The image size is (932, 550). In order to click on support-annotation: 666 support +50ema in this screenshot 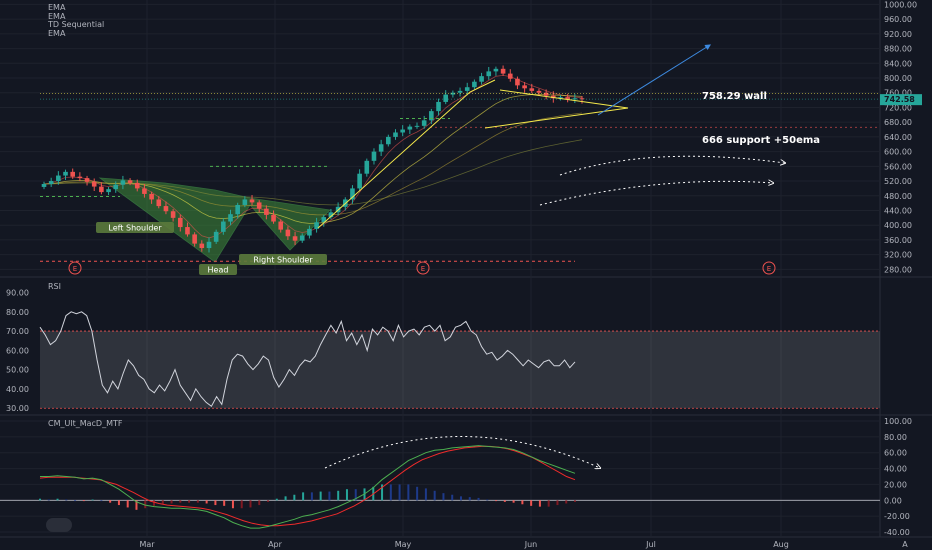, I will do `click(761, 140)`.